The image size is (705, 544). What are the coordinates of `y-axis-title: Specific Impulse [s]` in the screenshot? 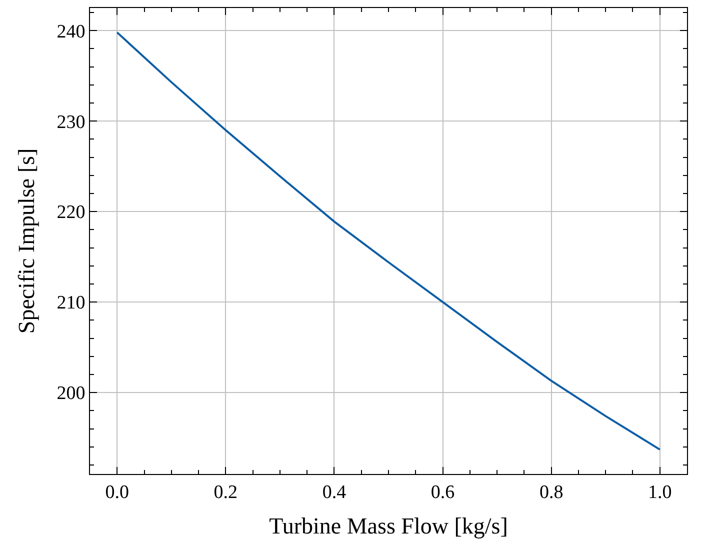 It's located at (27, 241).